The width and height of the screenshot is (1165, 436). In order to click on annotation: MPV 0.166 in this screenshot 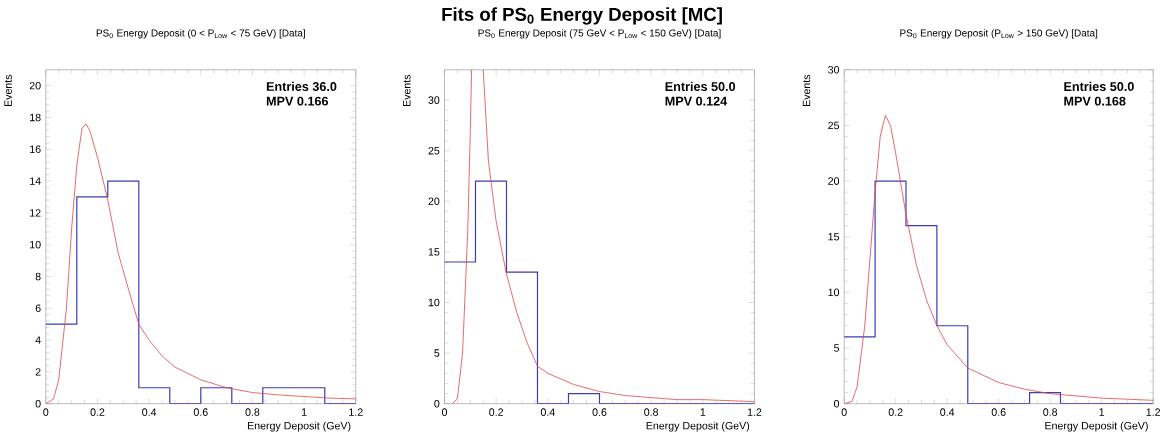, I will do `click(297, 101)`.